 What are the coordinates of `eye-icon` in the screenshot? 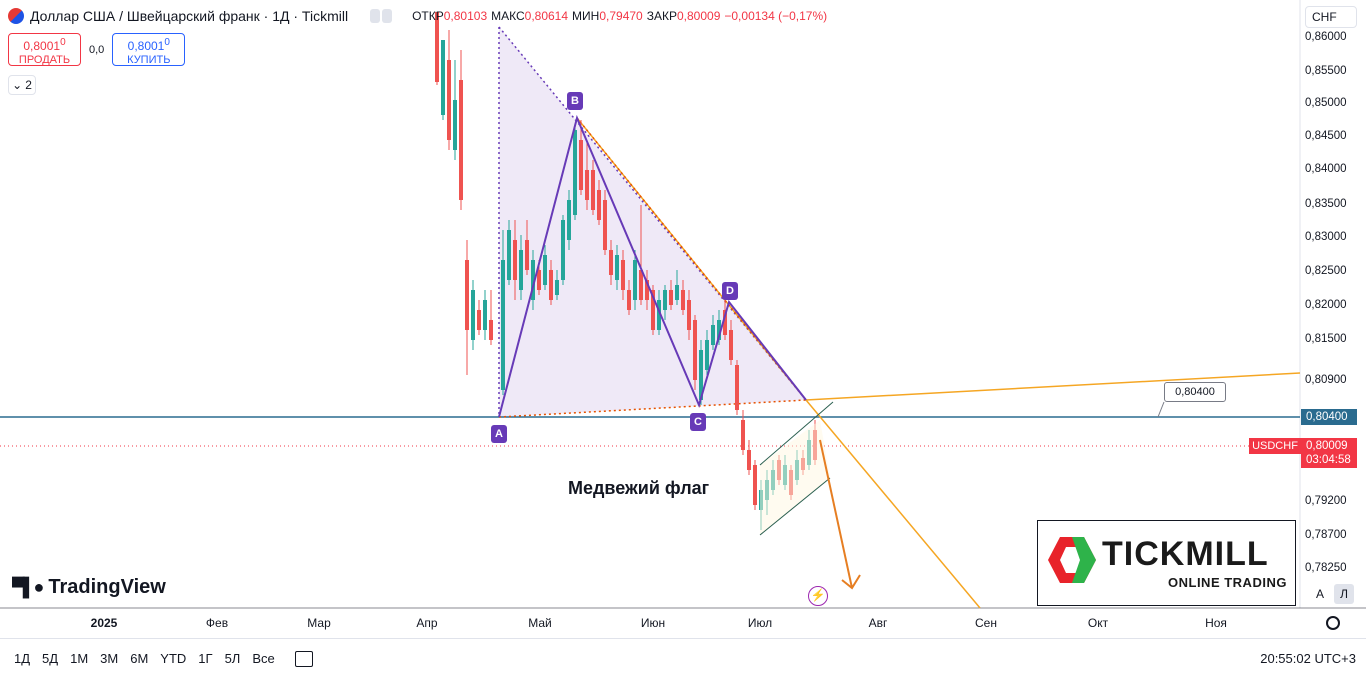 It's located at (375, 16).